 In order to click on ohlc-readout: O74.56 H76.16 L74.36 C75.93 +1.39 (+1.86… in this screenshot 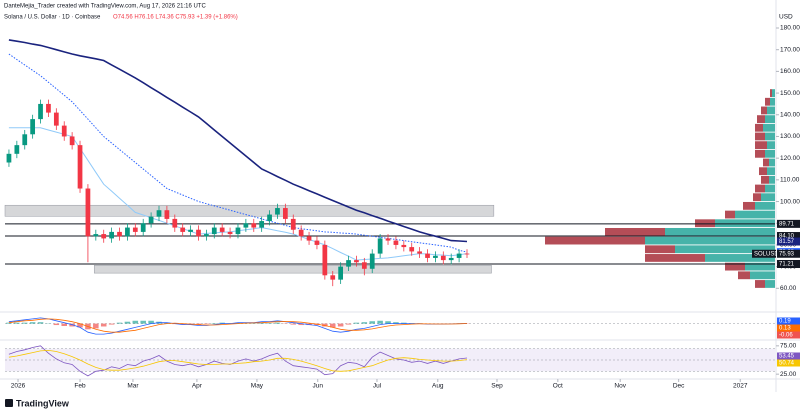, I will do `click(175, 18)`.